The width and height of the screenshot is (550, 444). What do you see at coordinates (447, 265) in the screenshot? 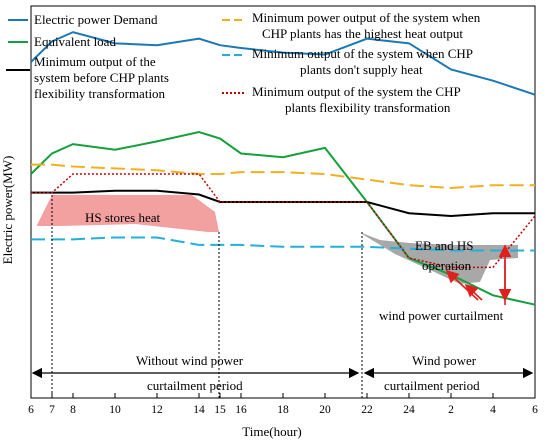
I see `eb-hs-label-2: operation` at bounding box center [447, 265].